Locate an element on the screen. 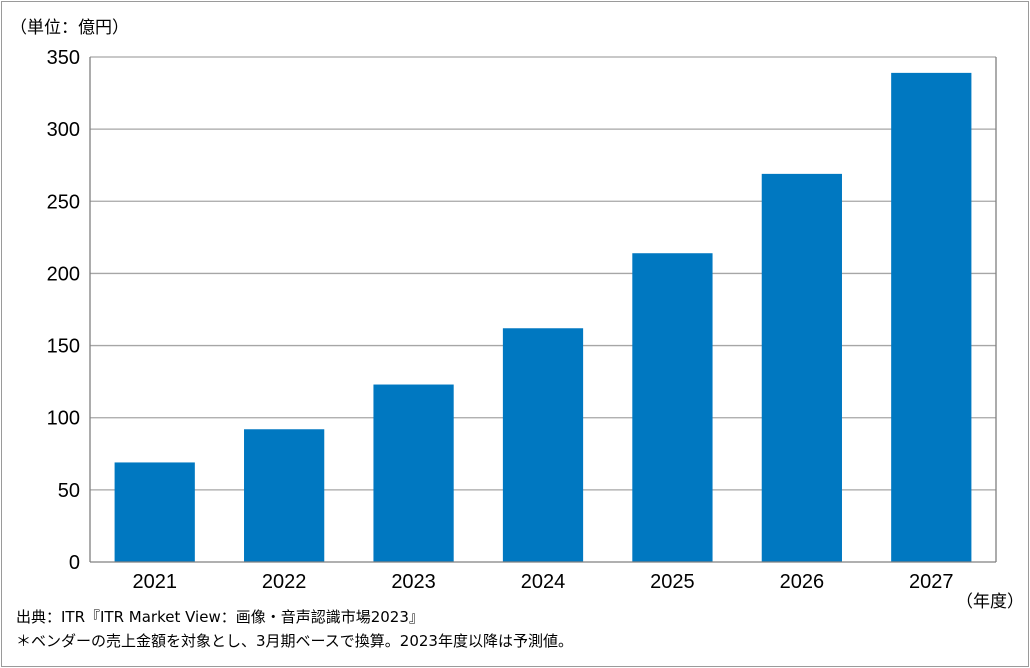 This screenshot has width=1030, height=668. x-tick-label: 2024 is located at coordinates (543, 582).